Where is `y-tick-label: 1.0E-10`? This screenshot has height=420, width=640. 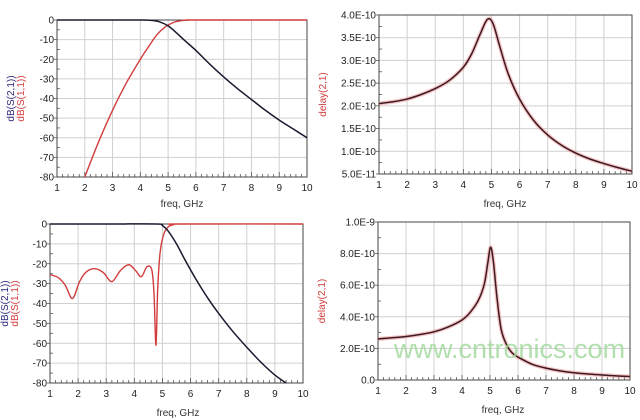
y-tick-label: 1.0E-10 is located at coordinates (358, 152).